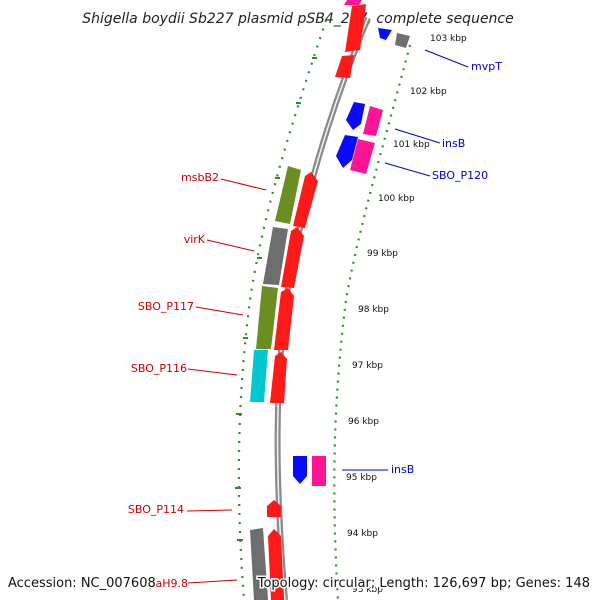 This screenshot has width=600, height=600. What do you see at coordinates (212, 581) in the screenshot?
I see `leader-ipaH` at bounding box center [212, 581].